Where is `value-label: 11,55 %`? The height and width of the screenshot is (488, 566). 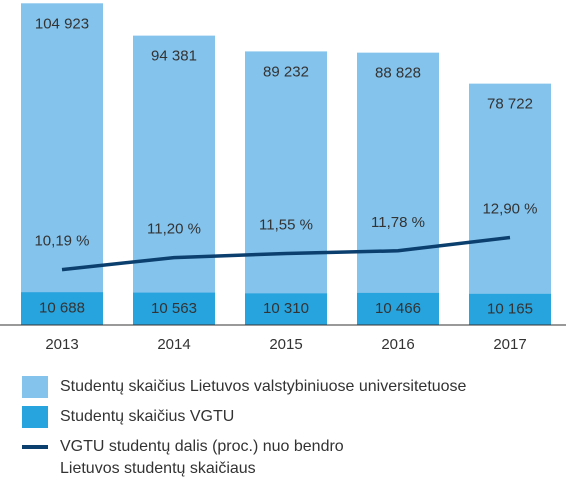 value-label: 11,55 % is located at coordinates (286, 224).